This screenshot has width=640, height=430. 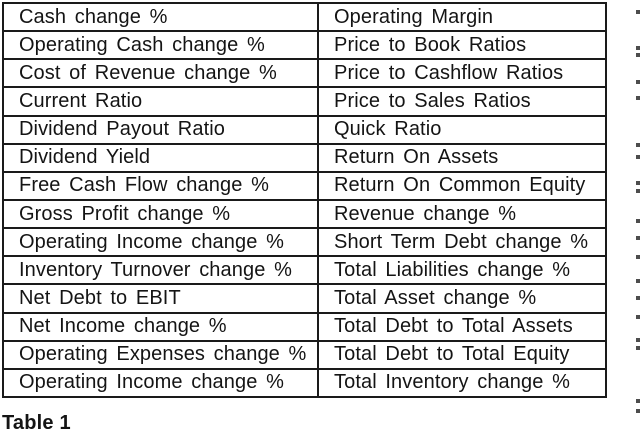 What do you see at coordinates (462, 17) in the screenshot?
I see `table-cell: Operating Margin` at bounding box center [462, 17].